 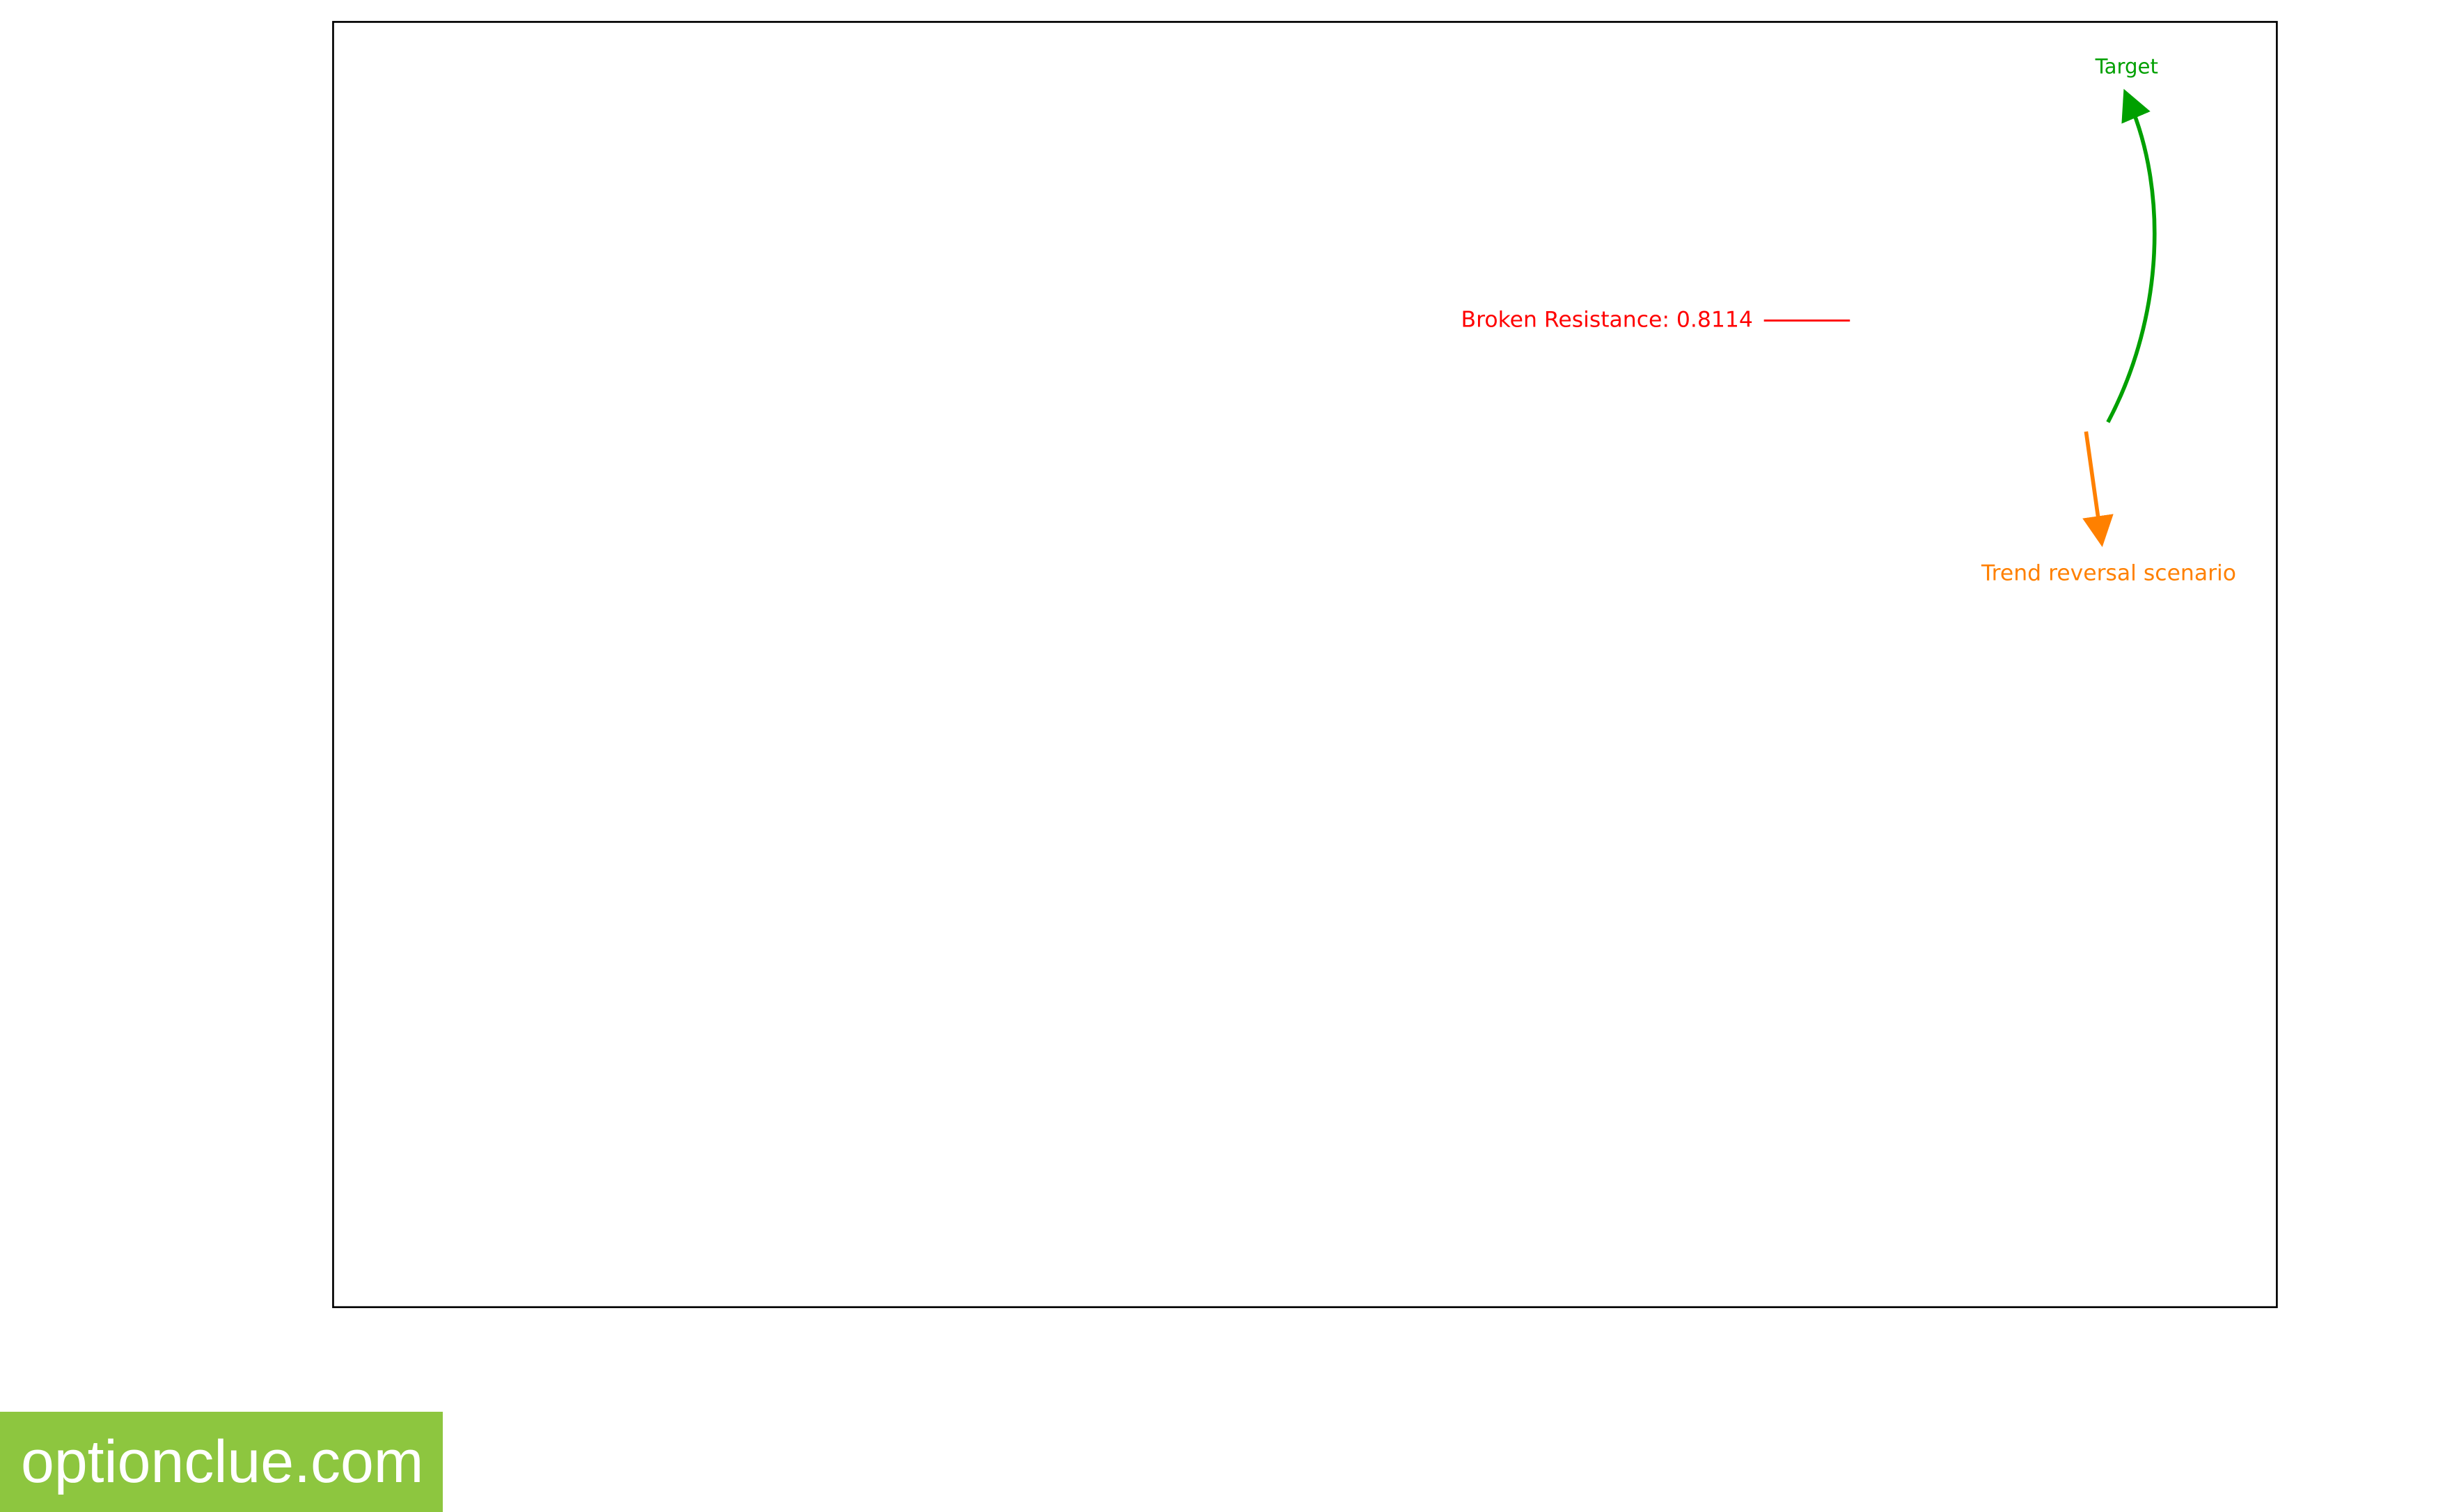 What do you see at coordinates (2131, 255) in the screenshot?
I see `target-arrow` at bounding box center [2131, 255].